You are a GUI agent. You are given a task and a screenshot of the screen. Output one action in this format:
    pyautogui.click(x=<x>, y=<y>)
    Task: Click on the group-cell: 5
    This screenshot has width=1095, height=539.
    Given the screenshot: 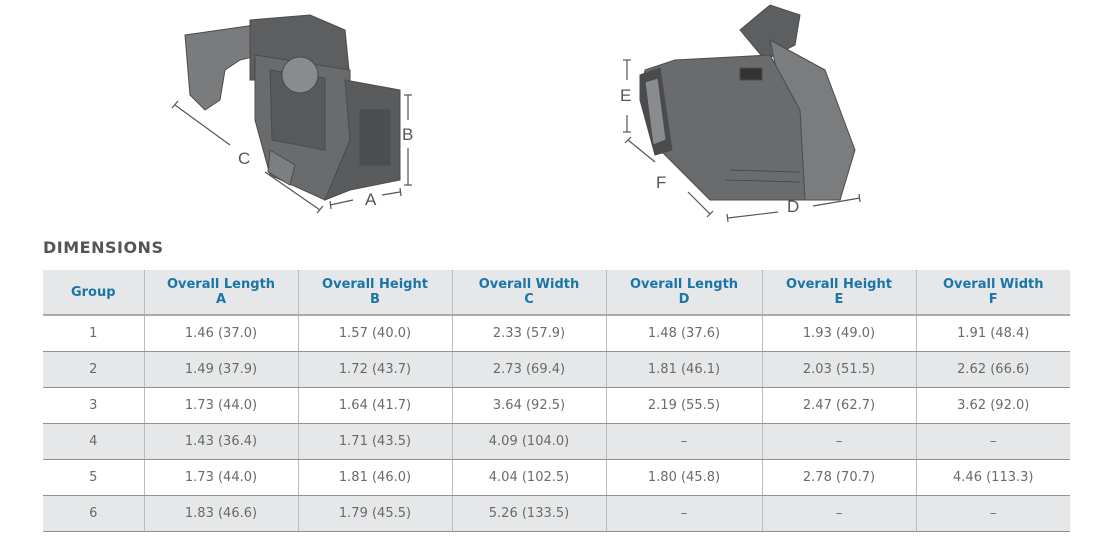 What is the action you would take?
    pyautogui.click(x=93, y=477)
    